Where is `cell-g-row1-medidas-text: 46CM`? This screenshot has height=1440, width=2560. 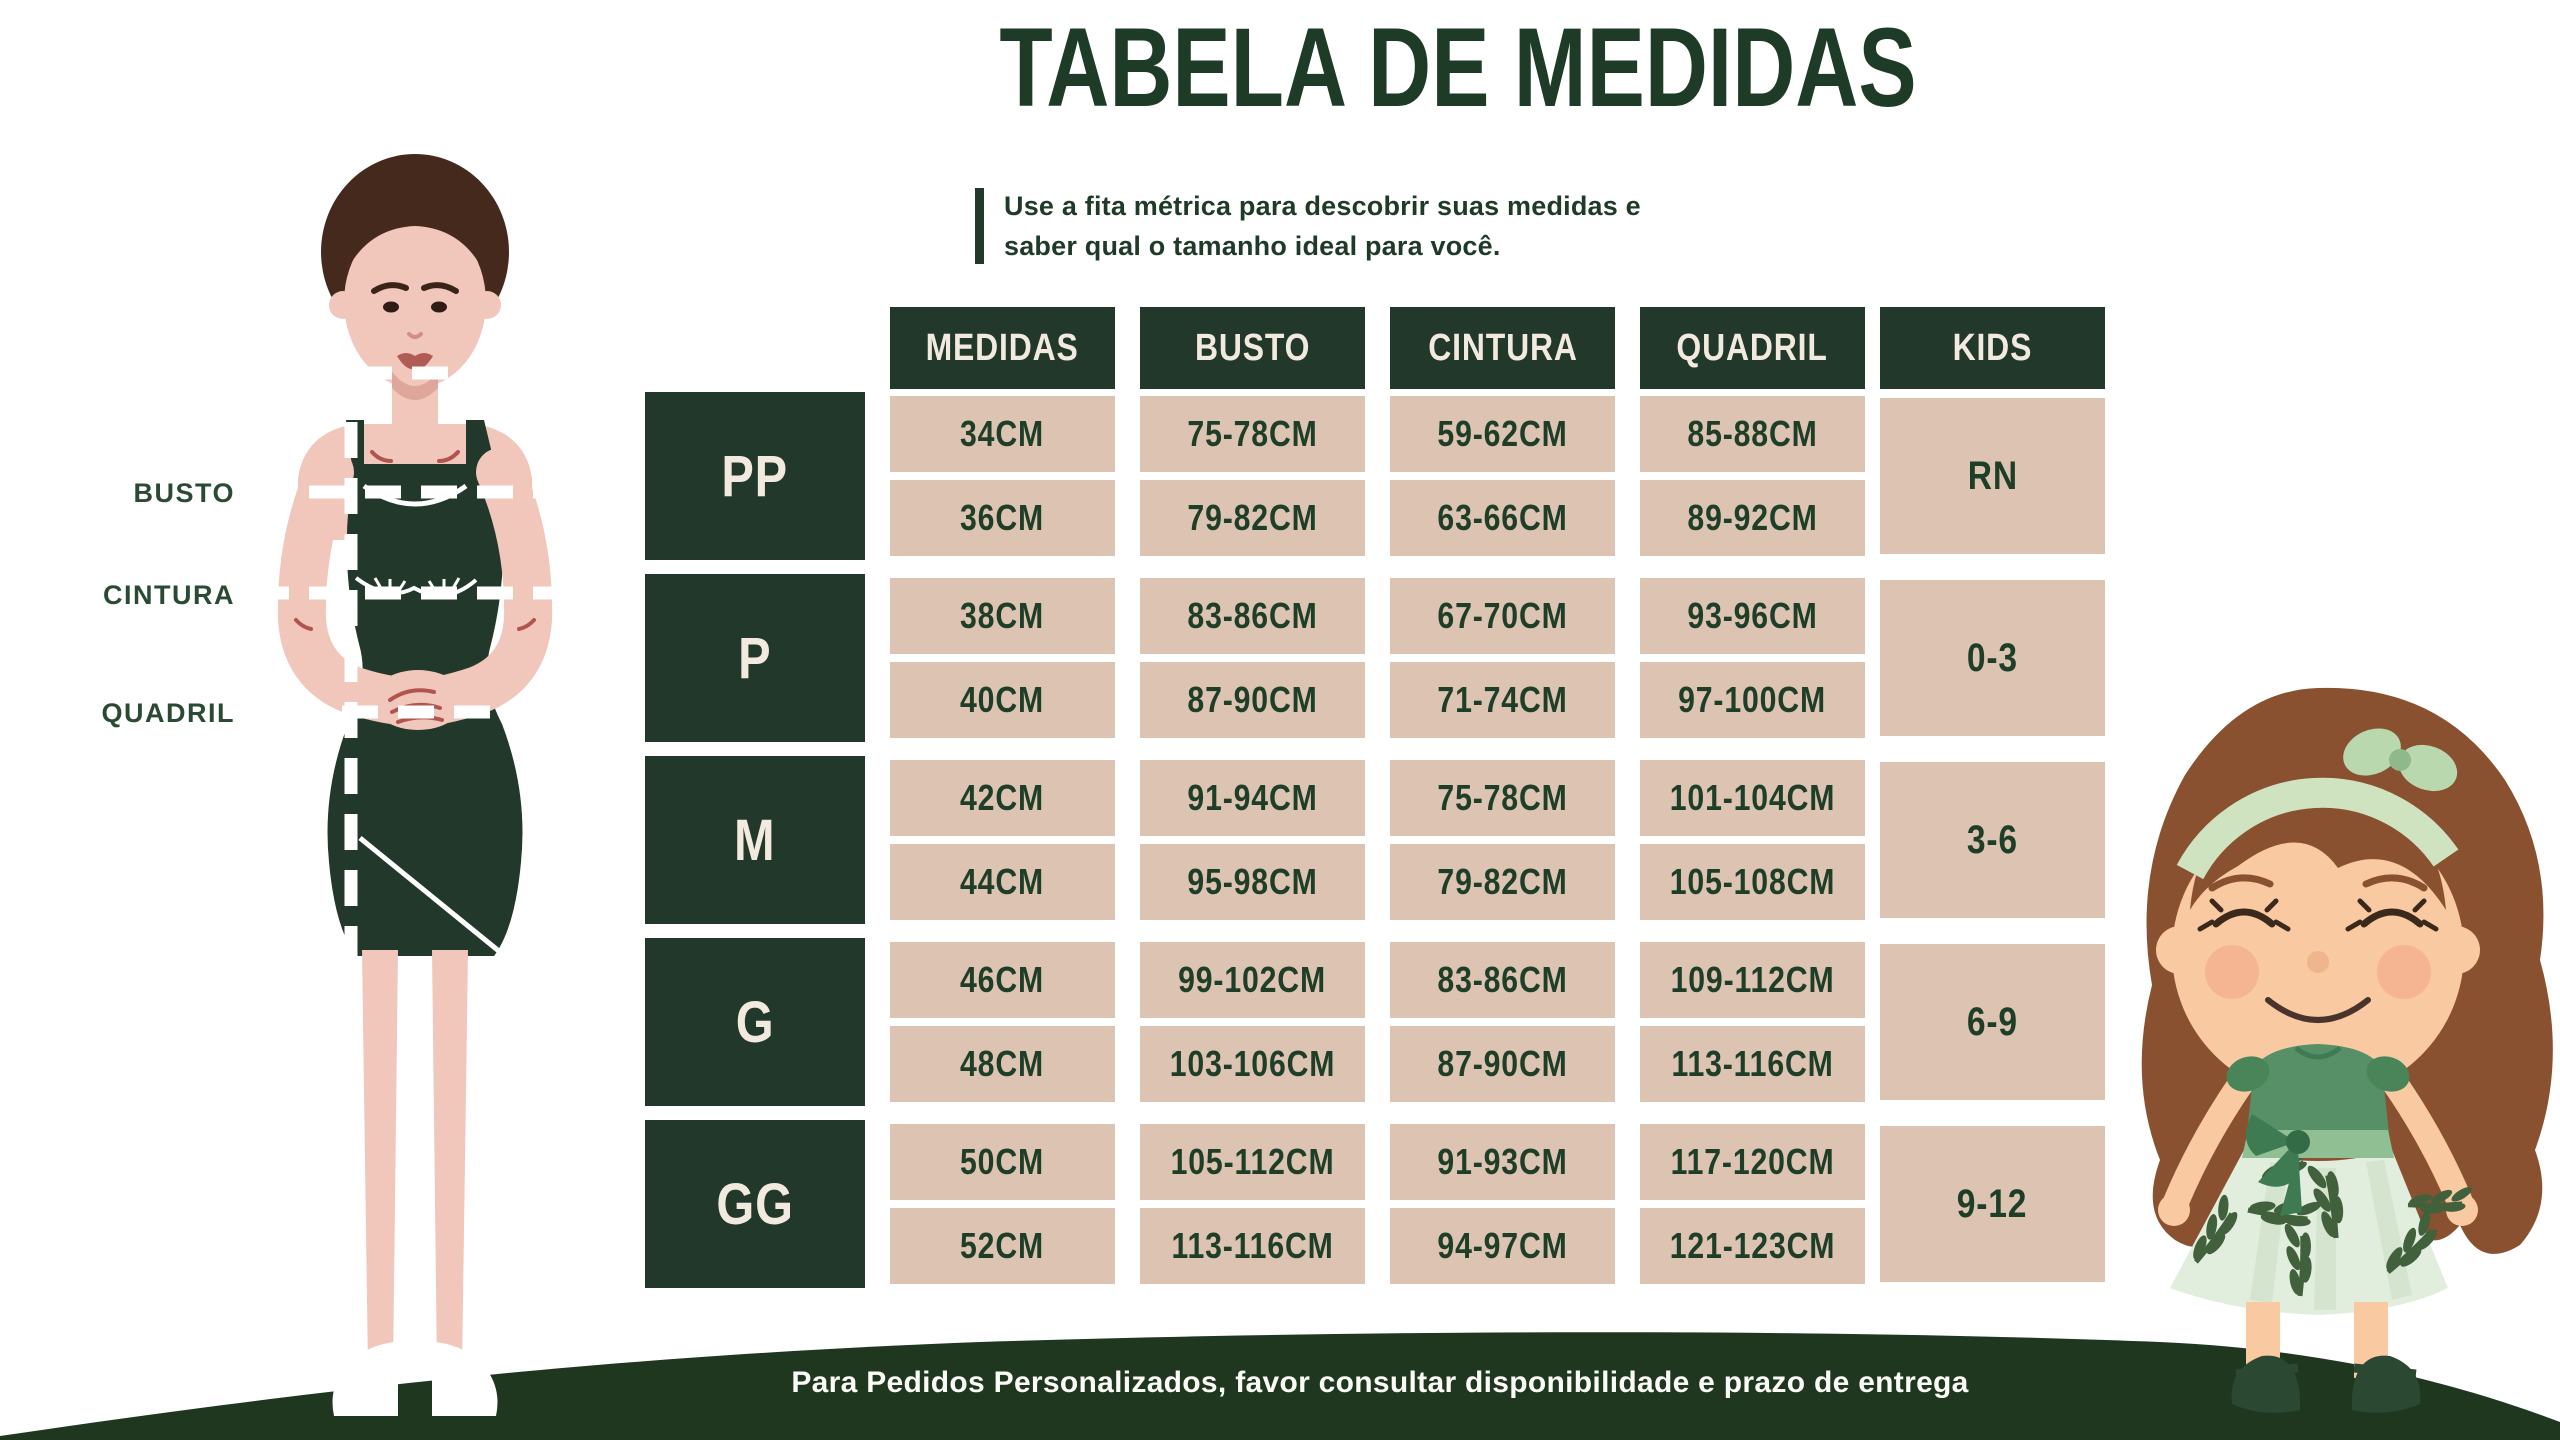 cell-g-row1-medidas-text: 46CM is located at coordinates (1002, 979).